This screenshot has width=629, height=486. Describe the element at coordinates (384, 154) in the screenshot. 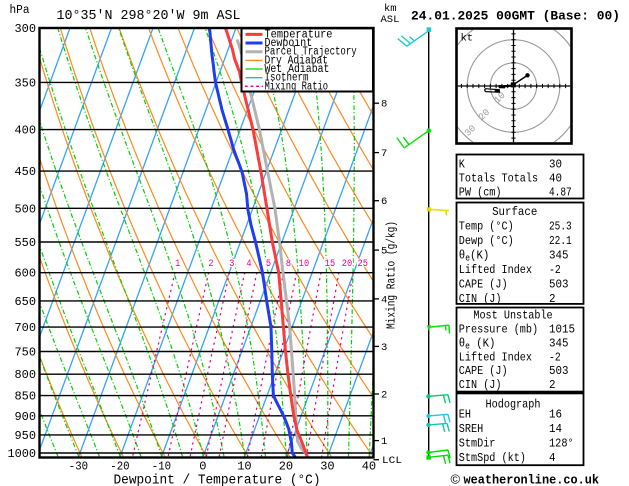

I see `svg-text: 7` at that location.